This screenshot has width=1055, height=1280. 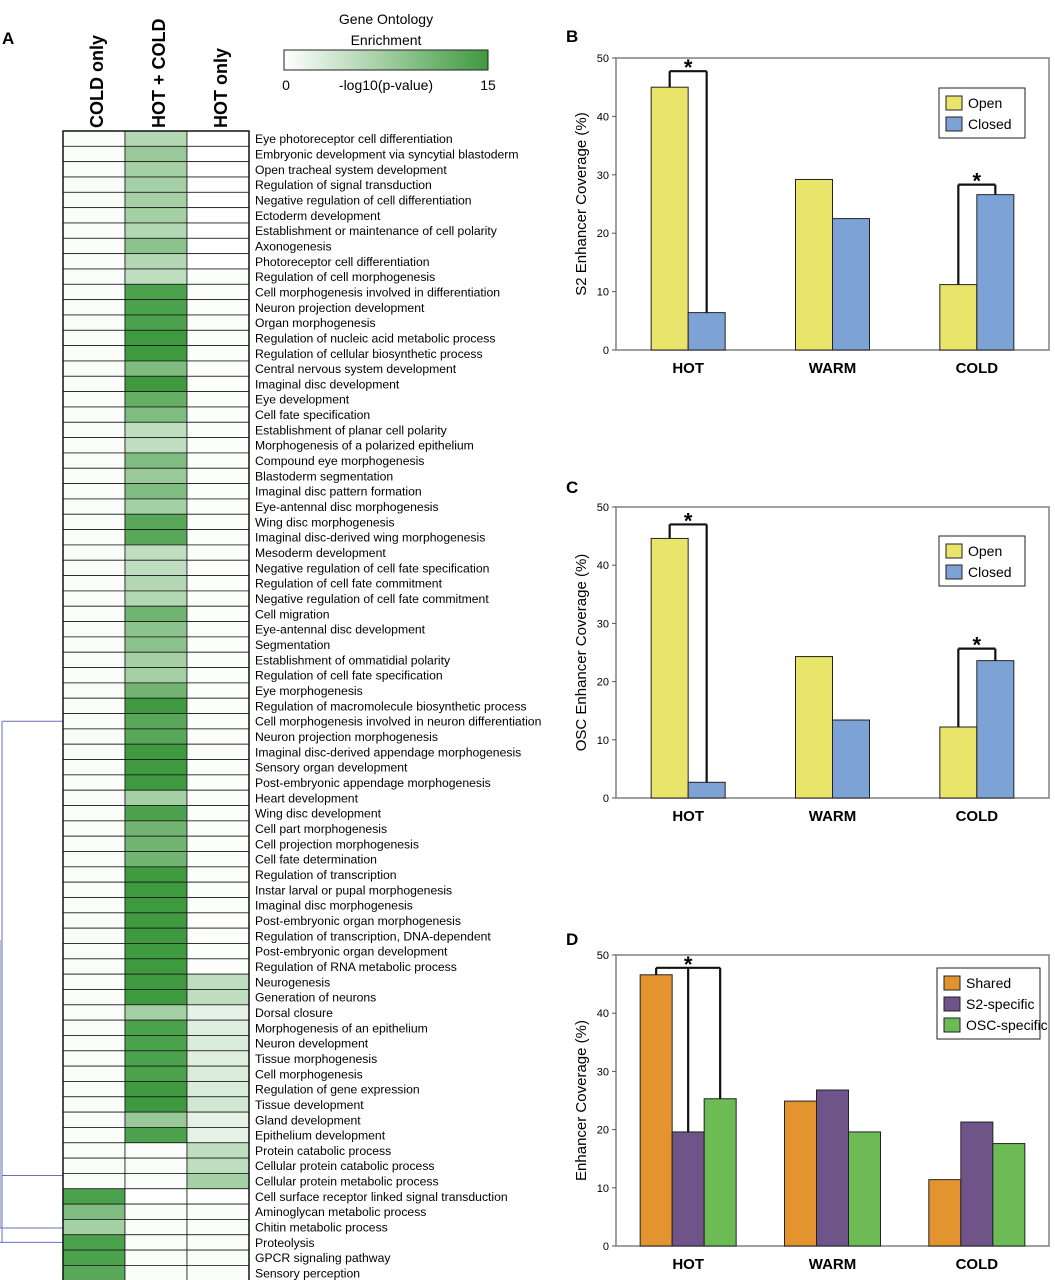 I want to click on heatmap-row-label: Post-embryonic appendage morphogenesis, so click(x=373, y=783).